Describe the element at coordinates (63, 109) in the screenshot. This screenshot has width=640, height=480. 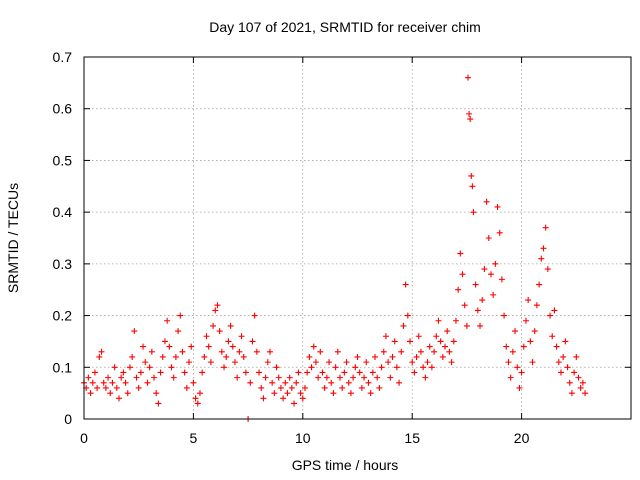
I see `y-tick-label: 0.6` at that location.